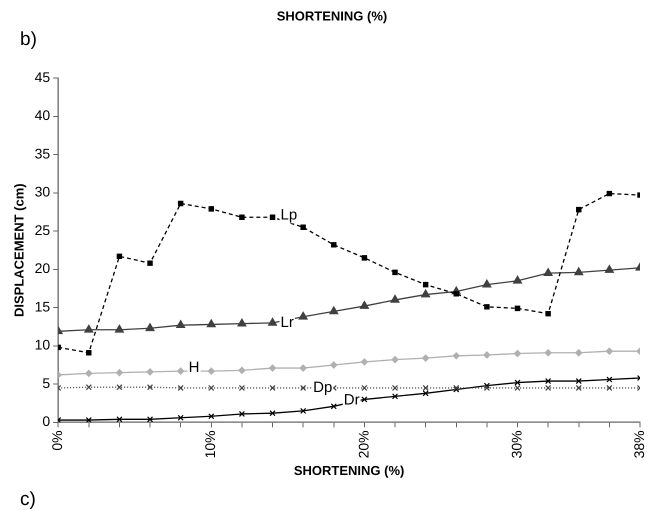  I want to click on series-label: Lp, so click(289, 215).